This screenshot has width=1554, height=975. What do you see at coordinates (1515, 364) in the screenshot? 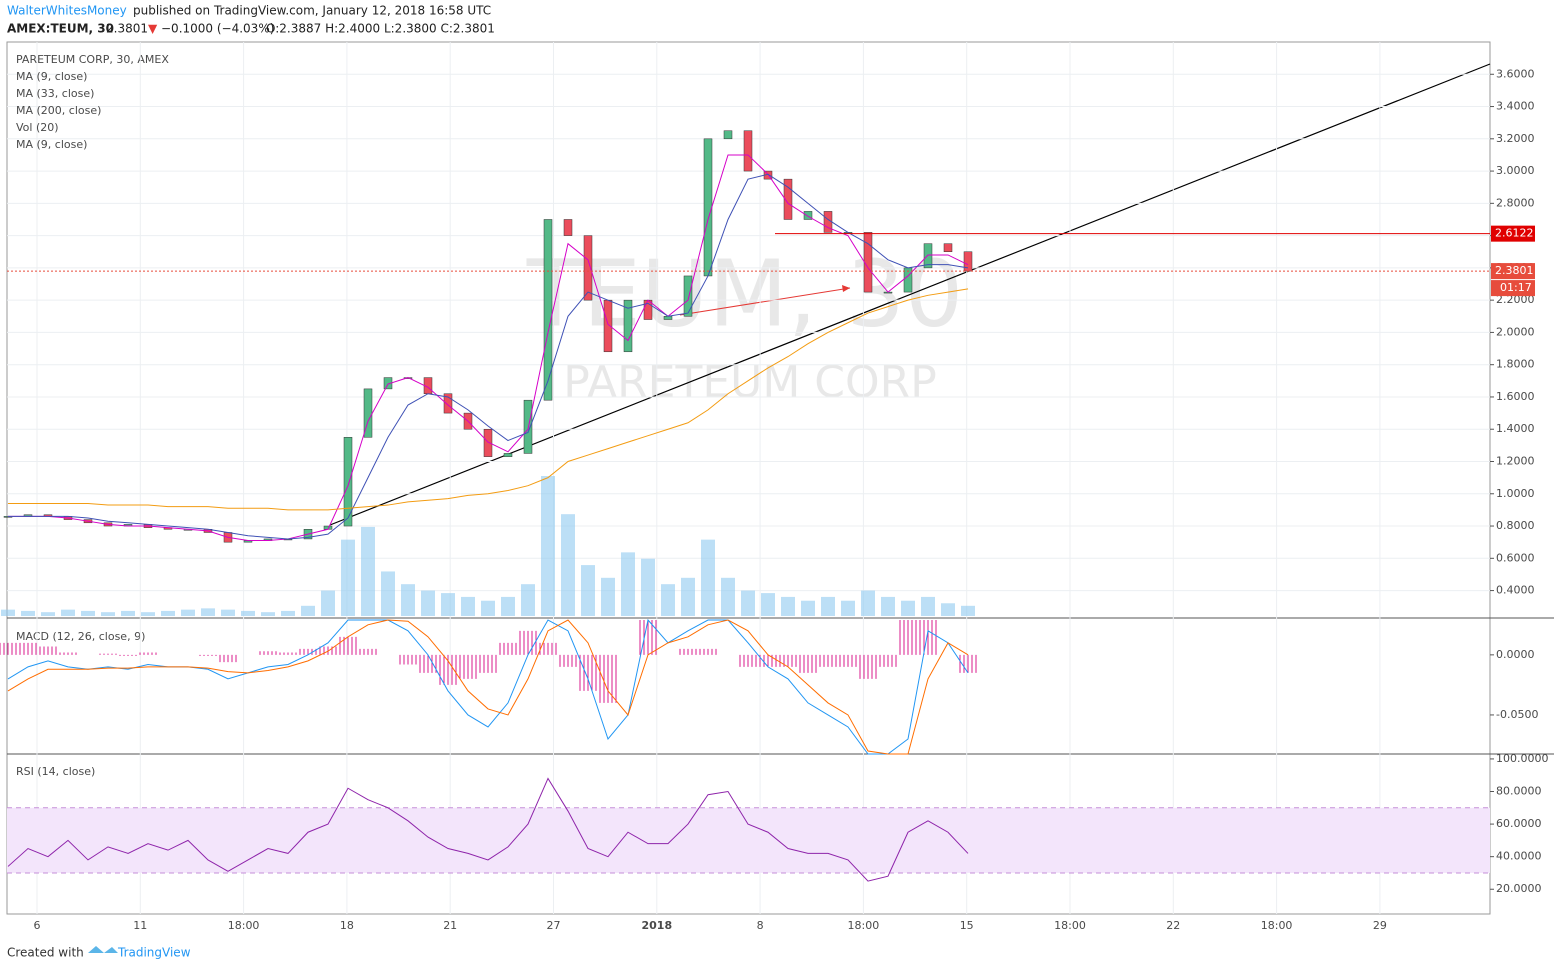
I see `y-tick-label: 1.8000` at bounding box center [1515, 364].